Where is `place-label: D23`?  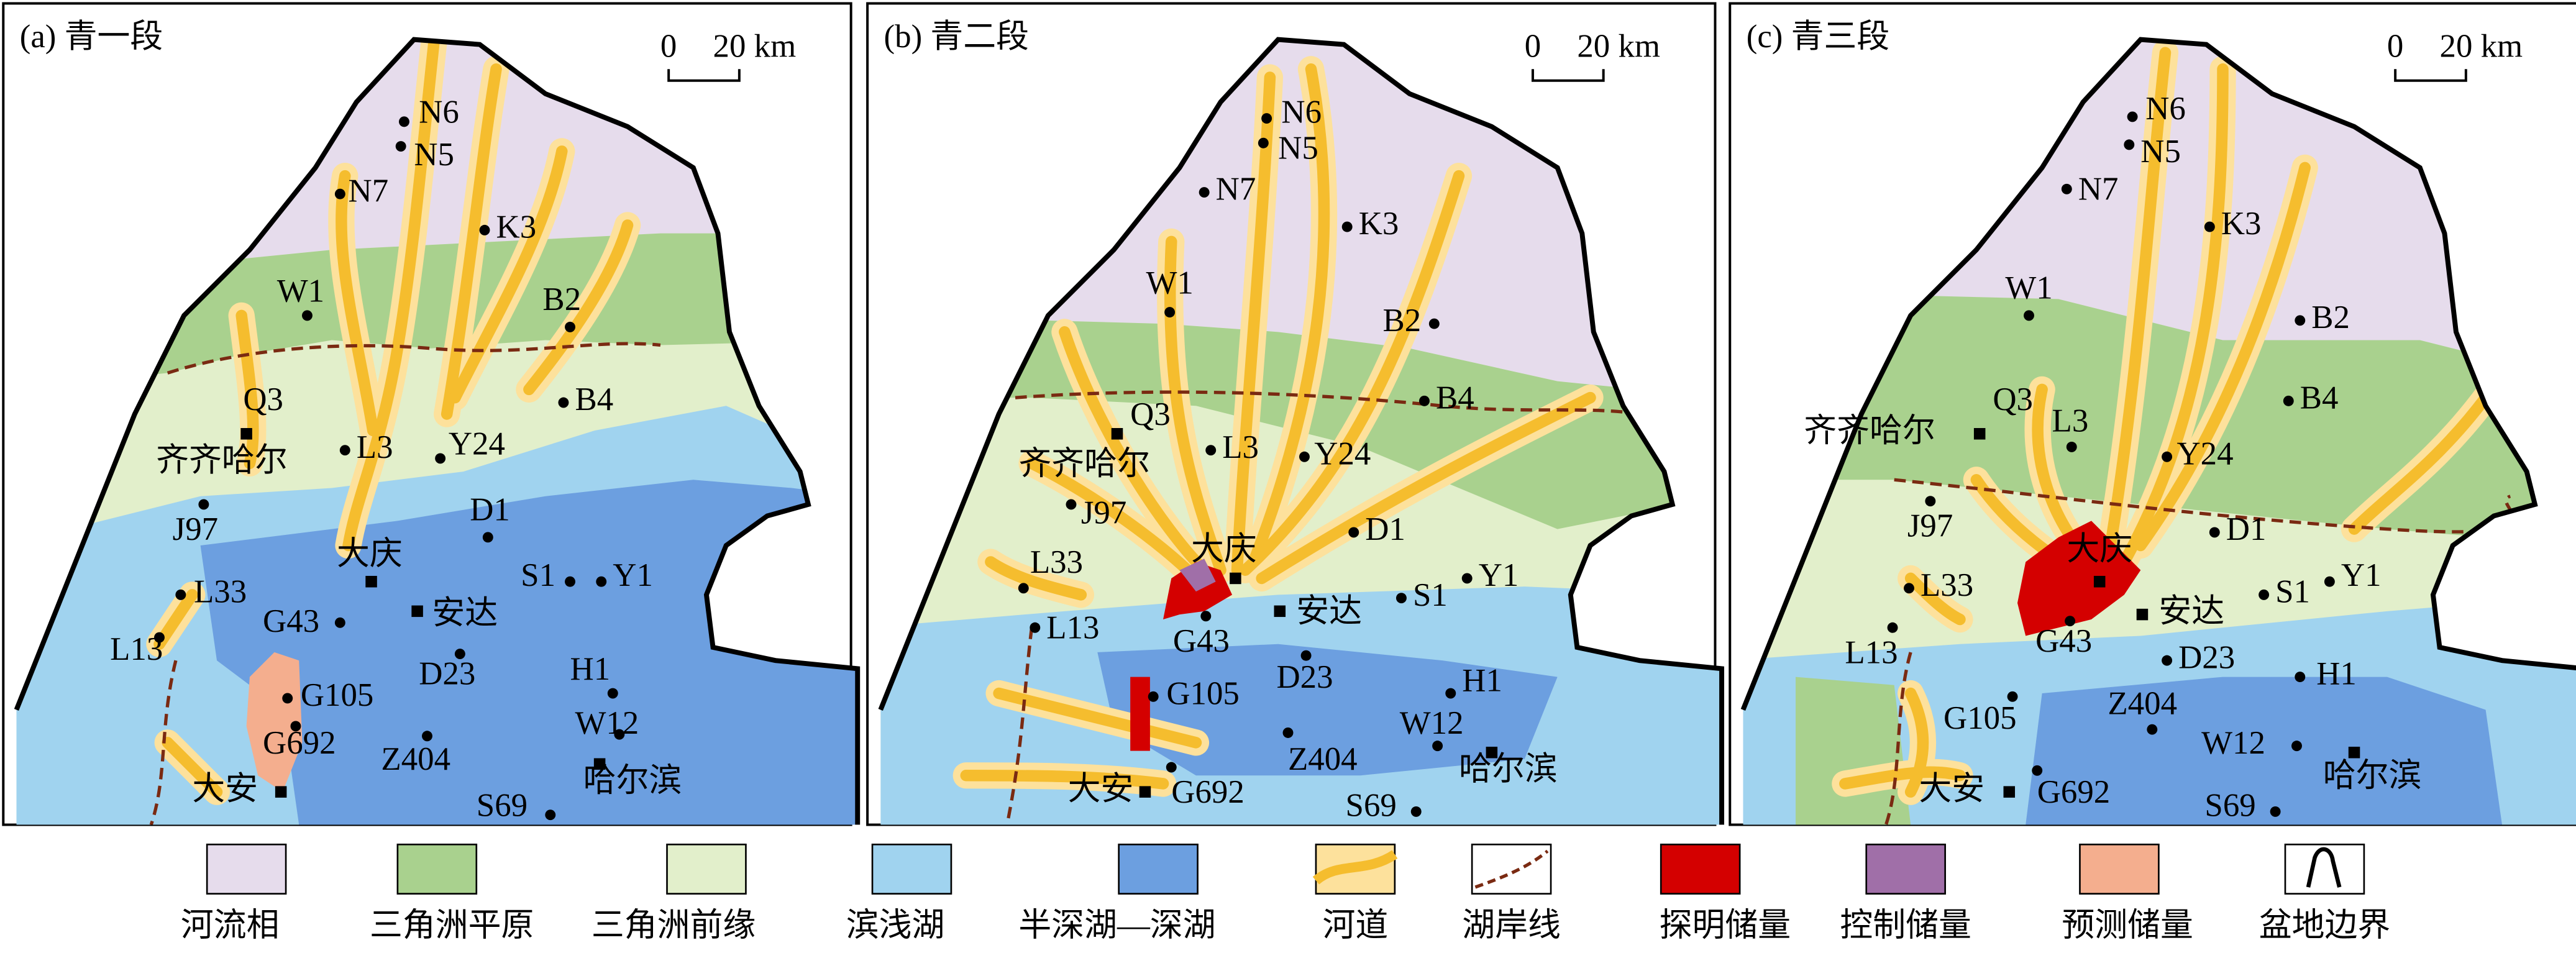 place-label: D23 is located at coordinates (1304, 677).